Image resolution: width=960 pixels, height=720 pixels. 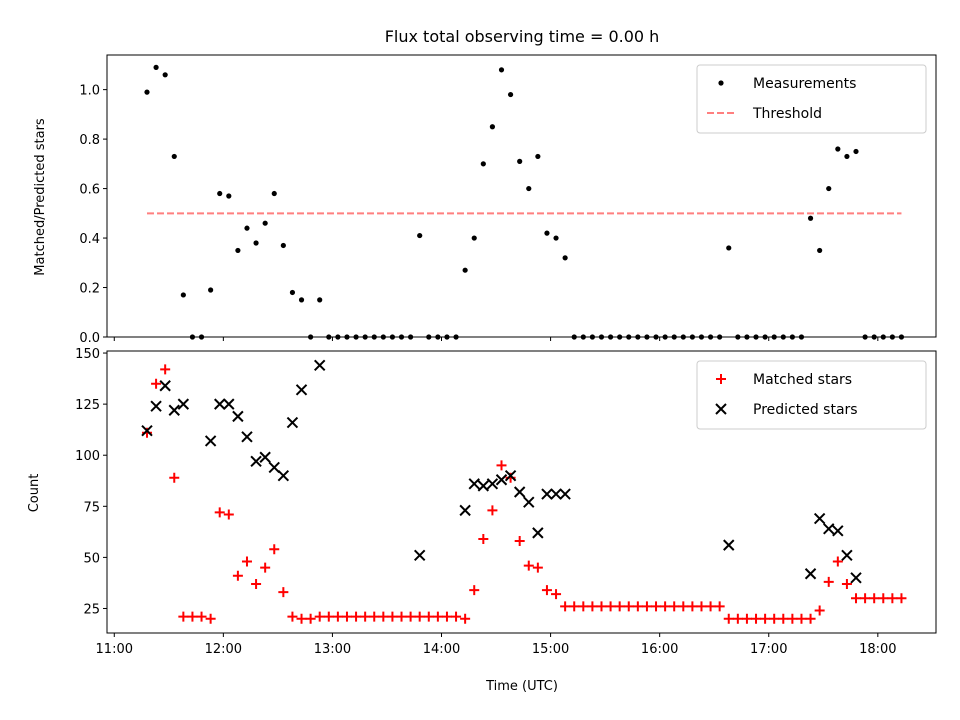 I want to click on legend: Measurements Threshold, so click(x=811, y=99).